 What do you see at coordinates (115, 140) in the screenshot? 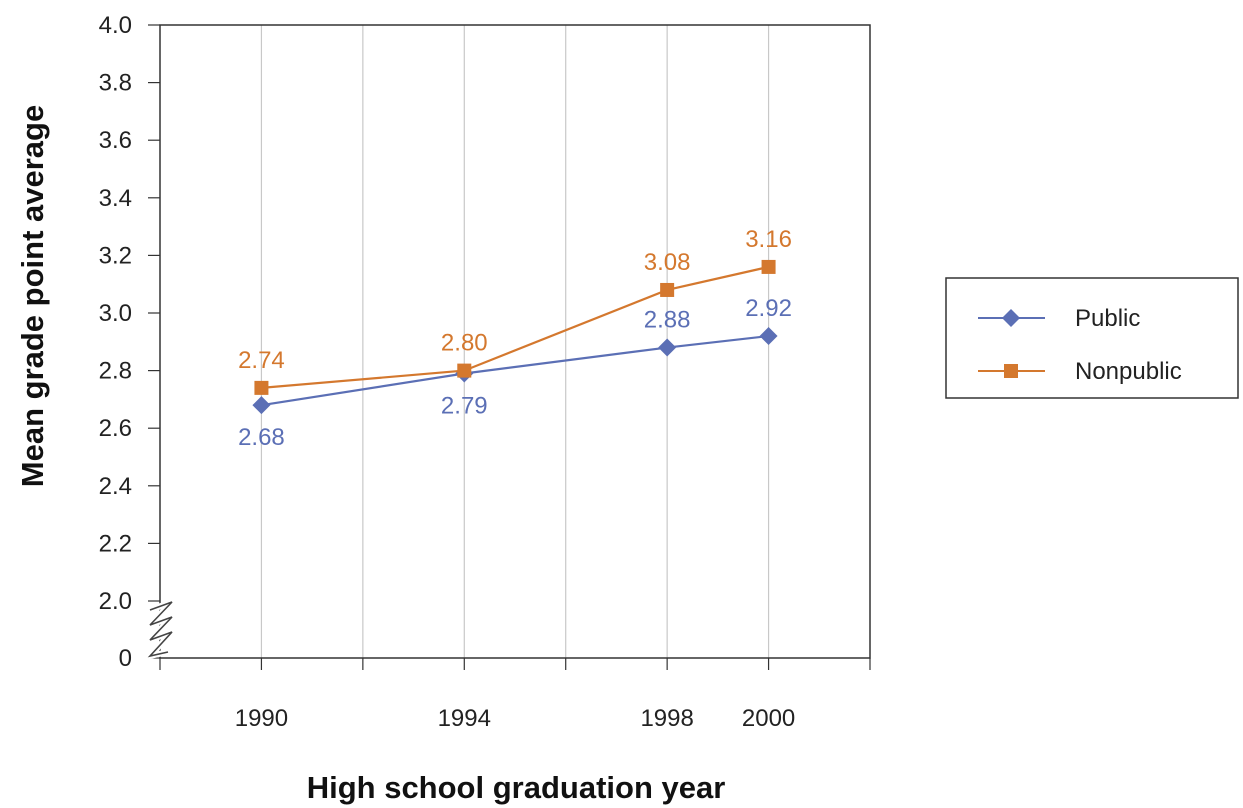
I see `y-tick-label: 3.6` at bounding box center [115, 140].